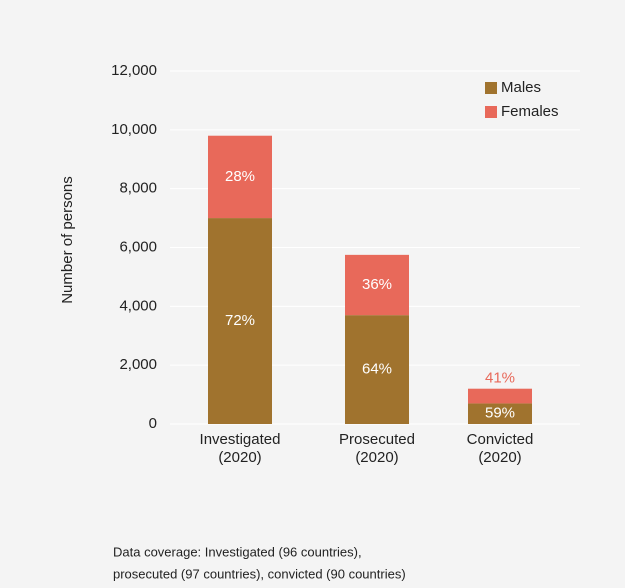 This screenshot has width=625, height=588. Describe the element at coordinates (138, 364) in the screenshot. I see `y-tick-label: 2,000` at that location.